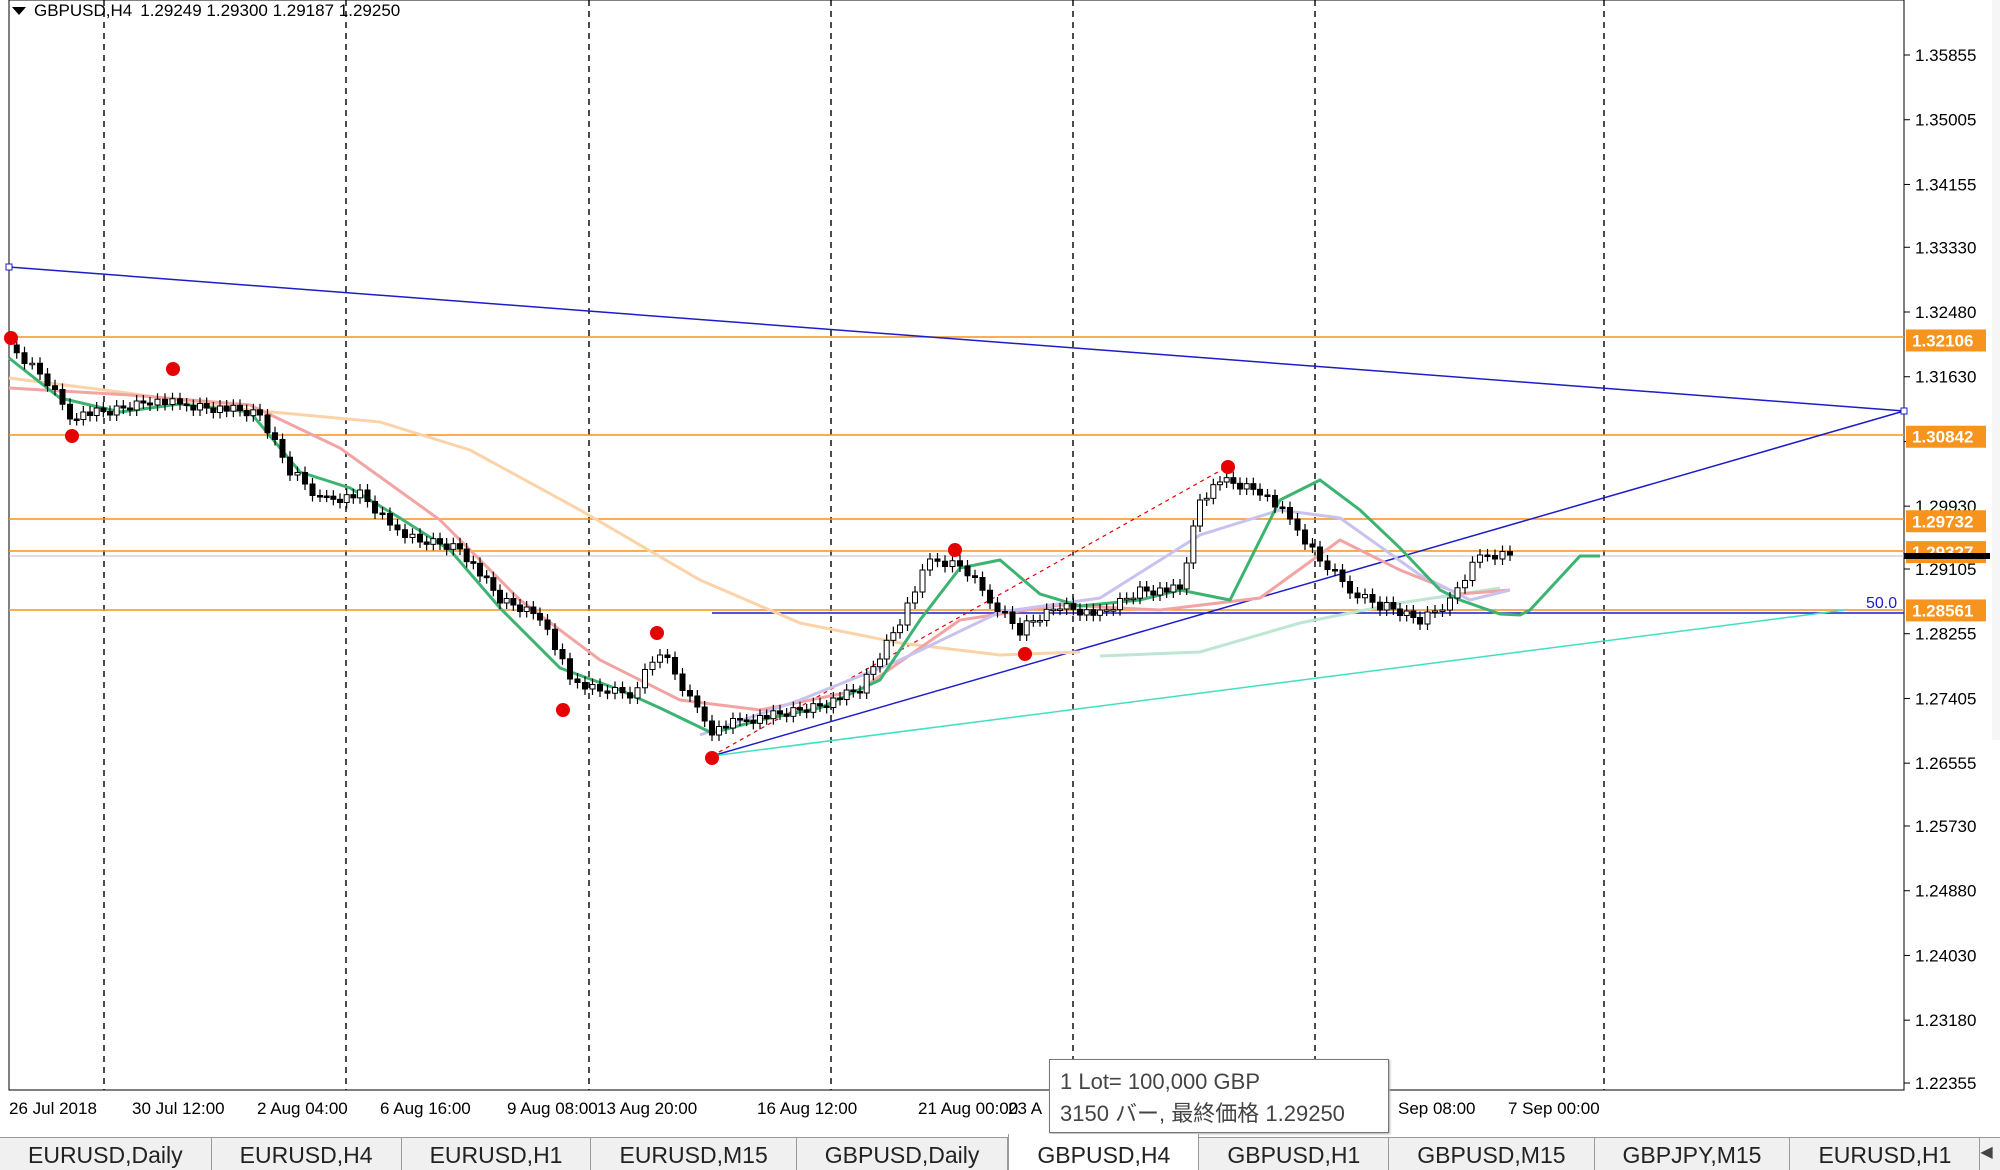  I want to click on chart-menu-icon, so click(19, 11).